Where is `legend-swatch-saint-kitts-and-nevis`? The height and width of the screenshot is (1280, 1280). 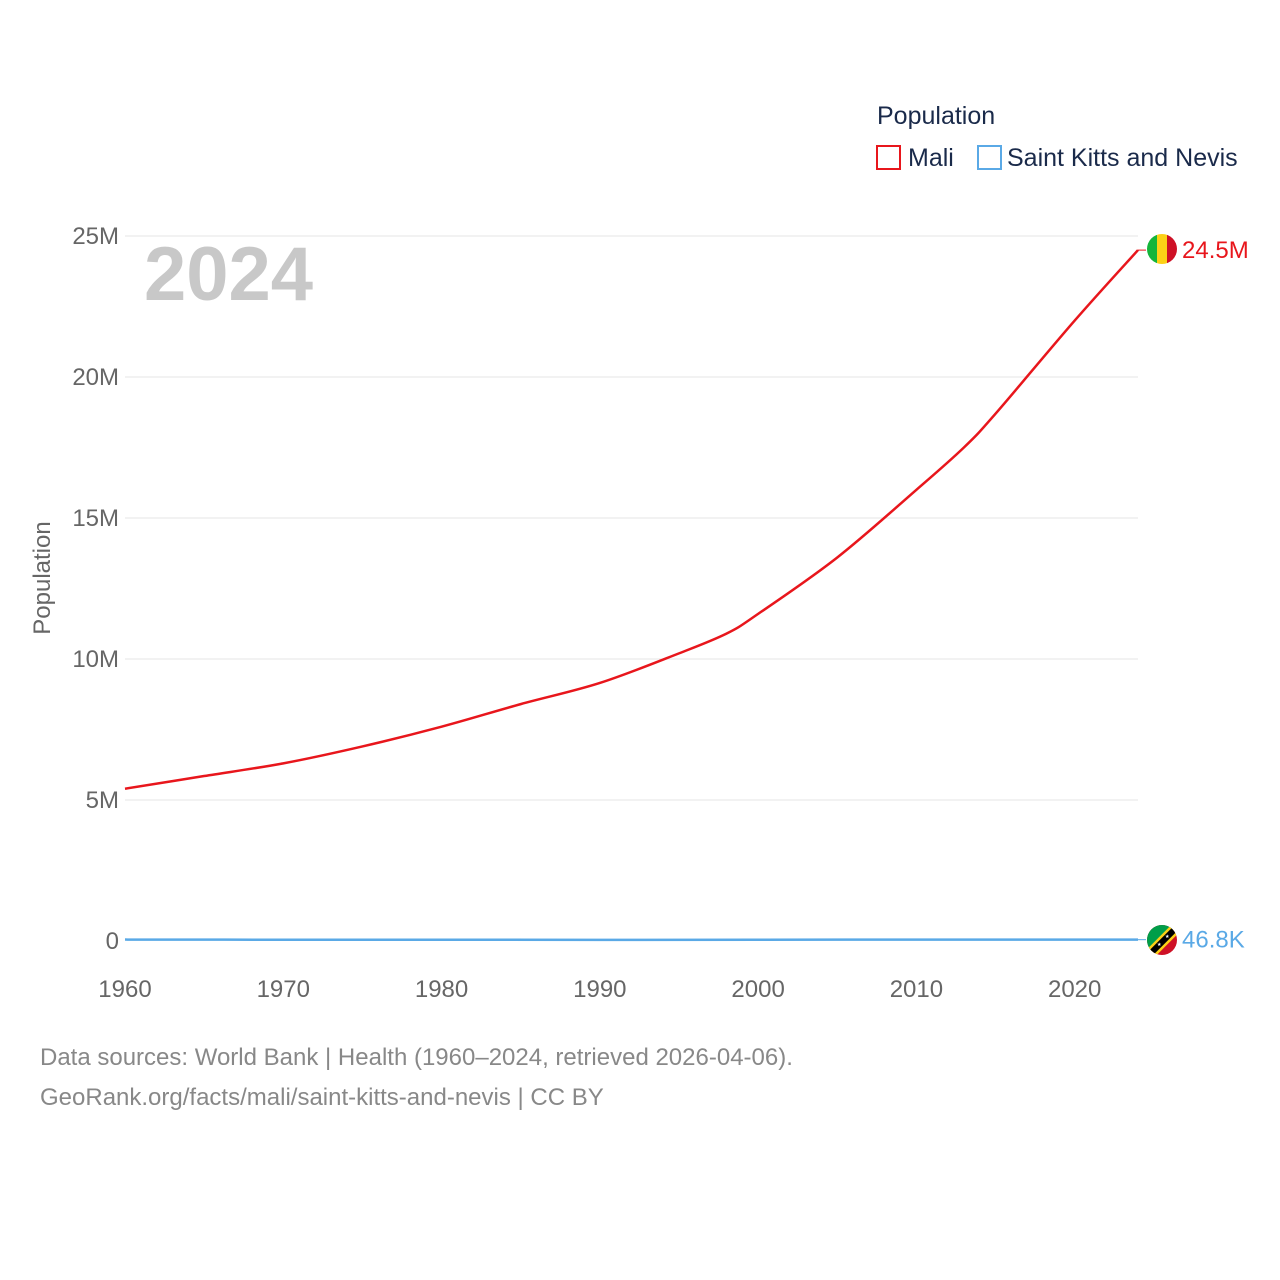 legend-swatch-saint-kitts-and-nevis is located at coordinates (989, 157).